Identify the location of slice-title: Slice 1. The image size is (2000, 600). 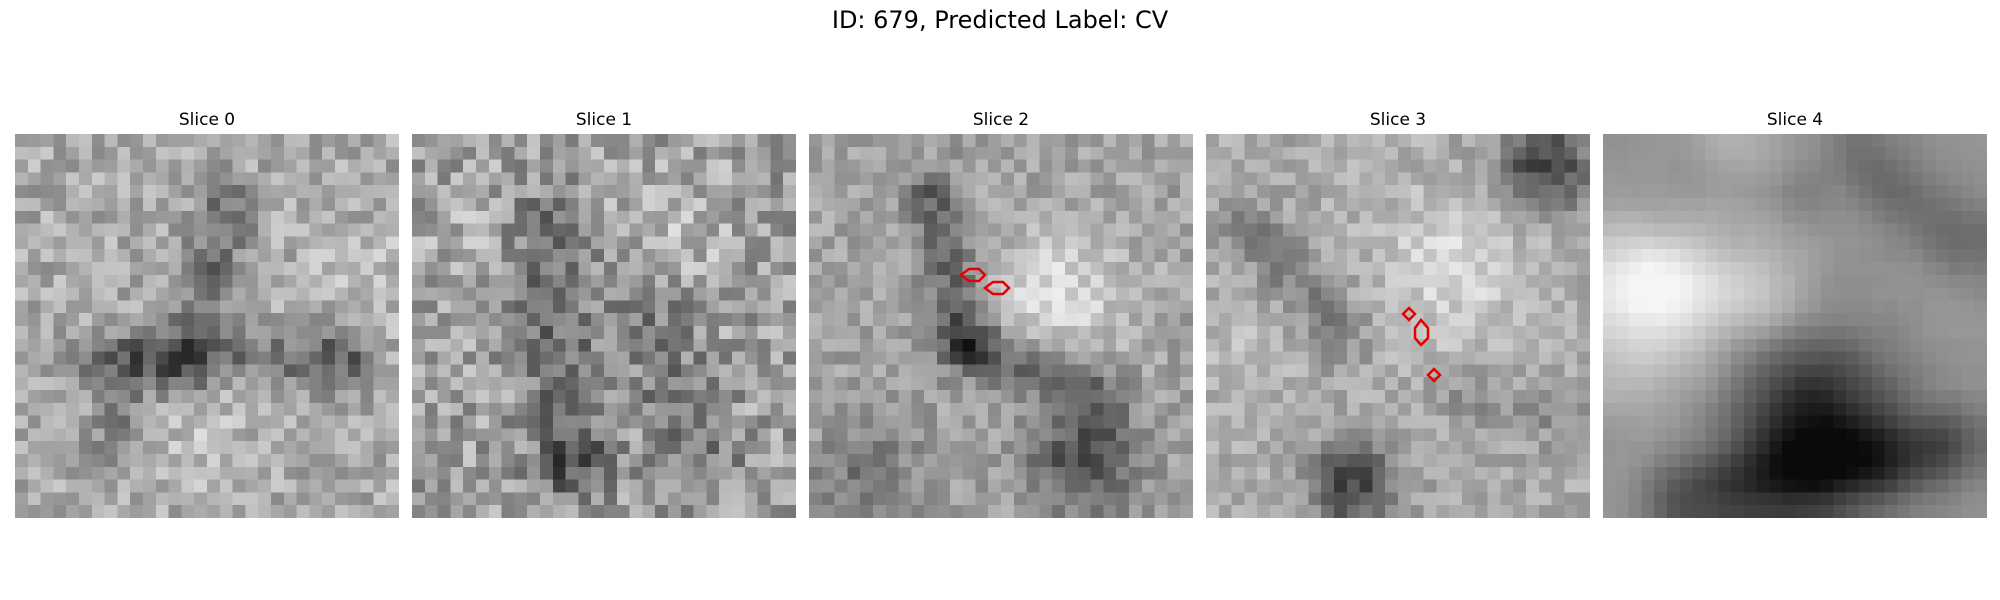
(604, 120).